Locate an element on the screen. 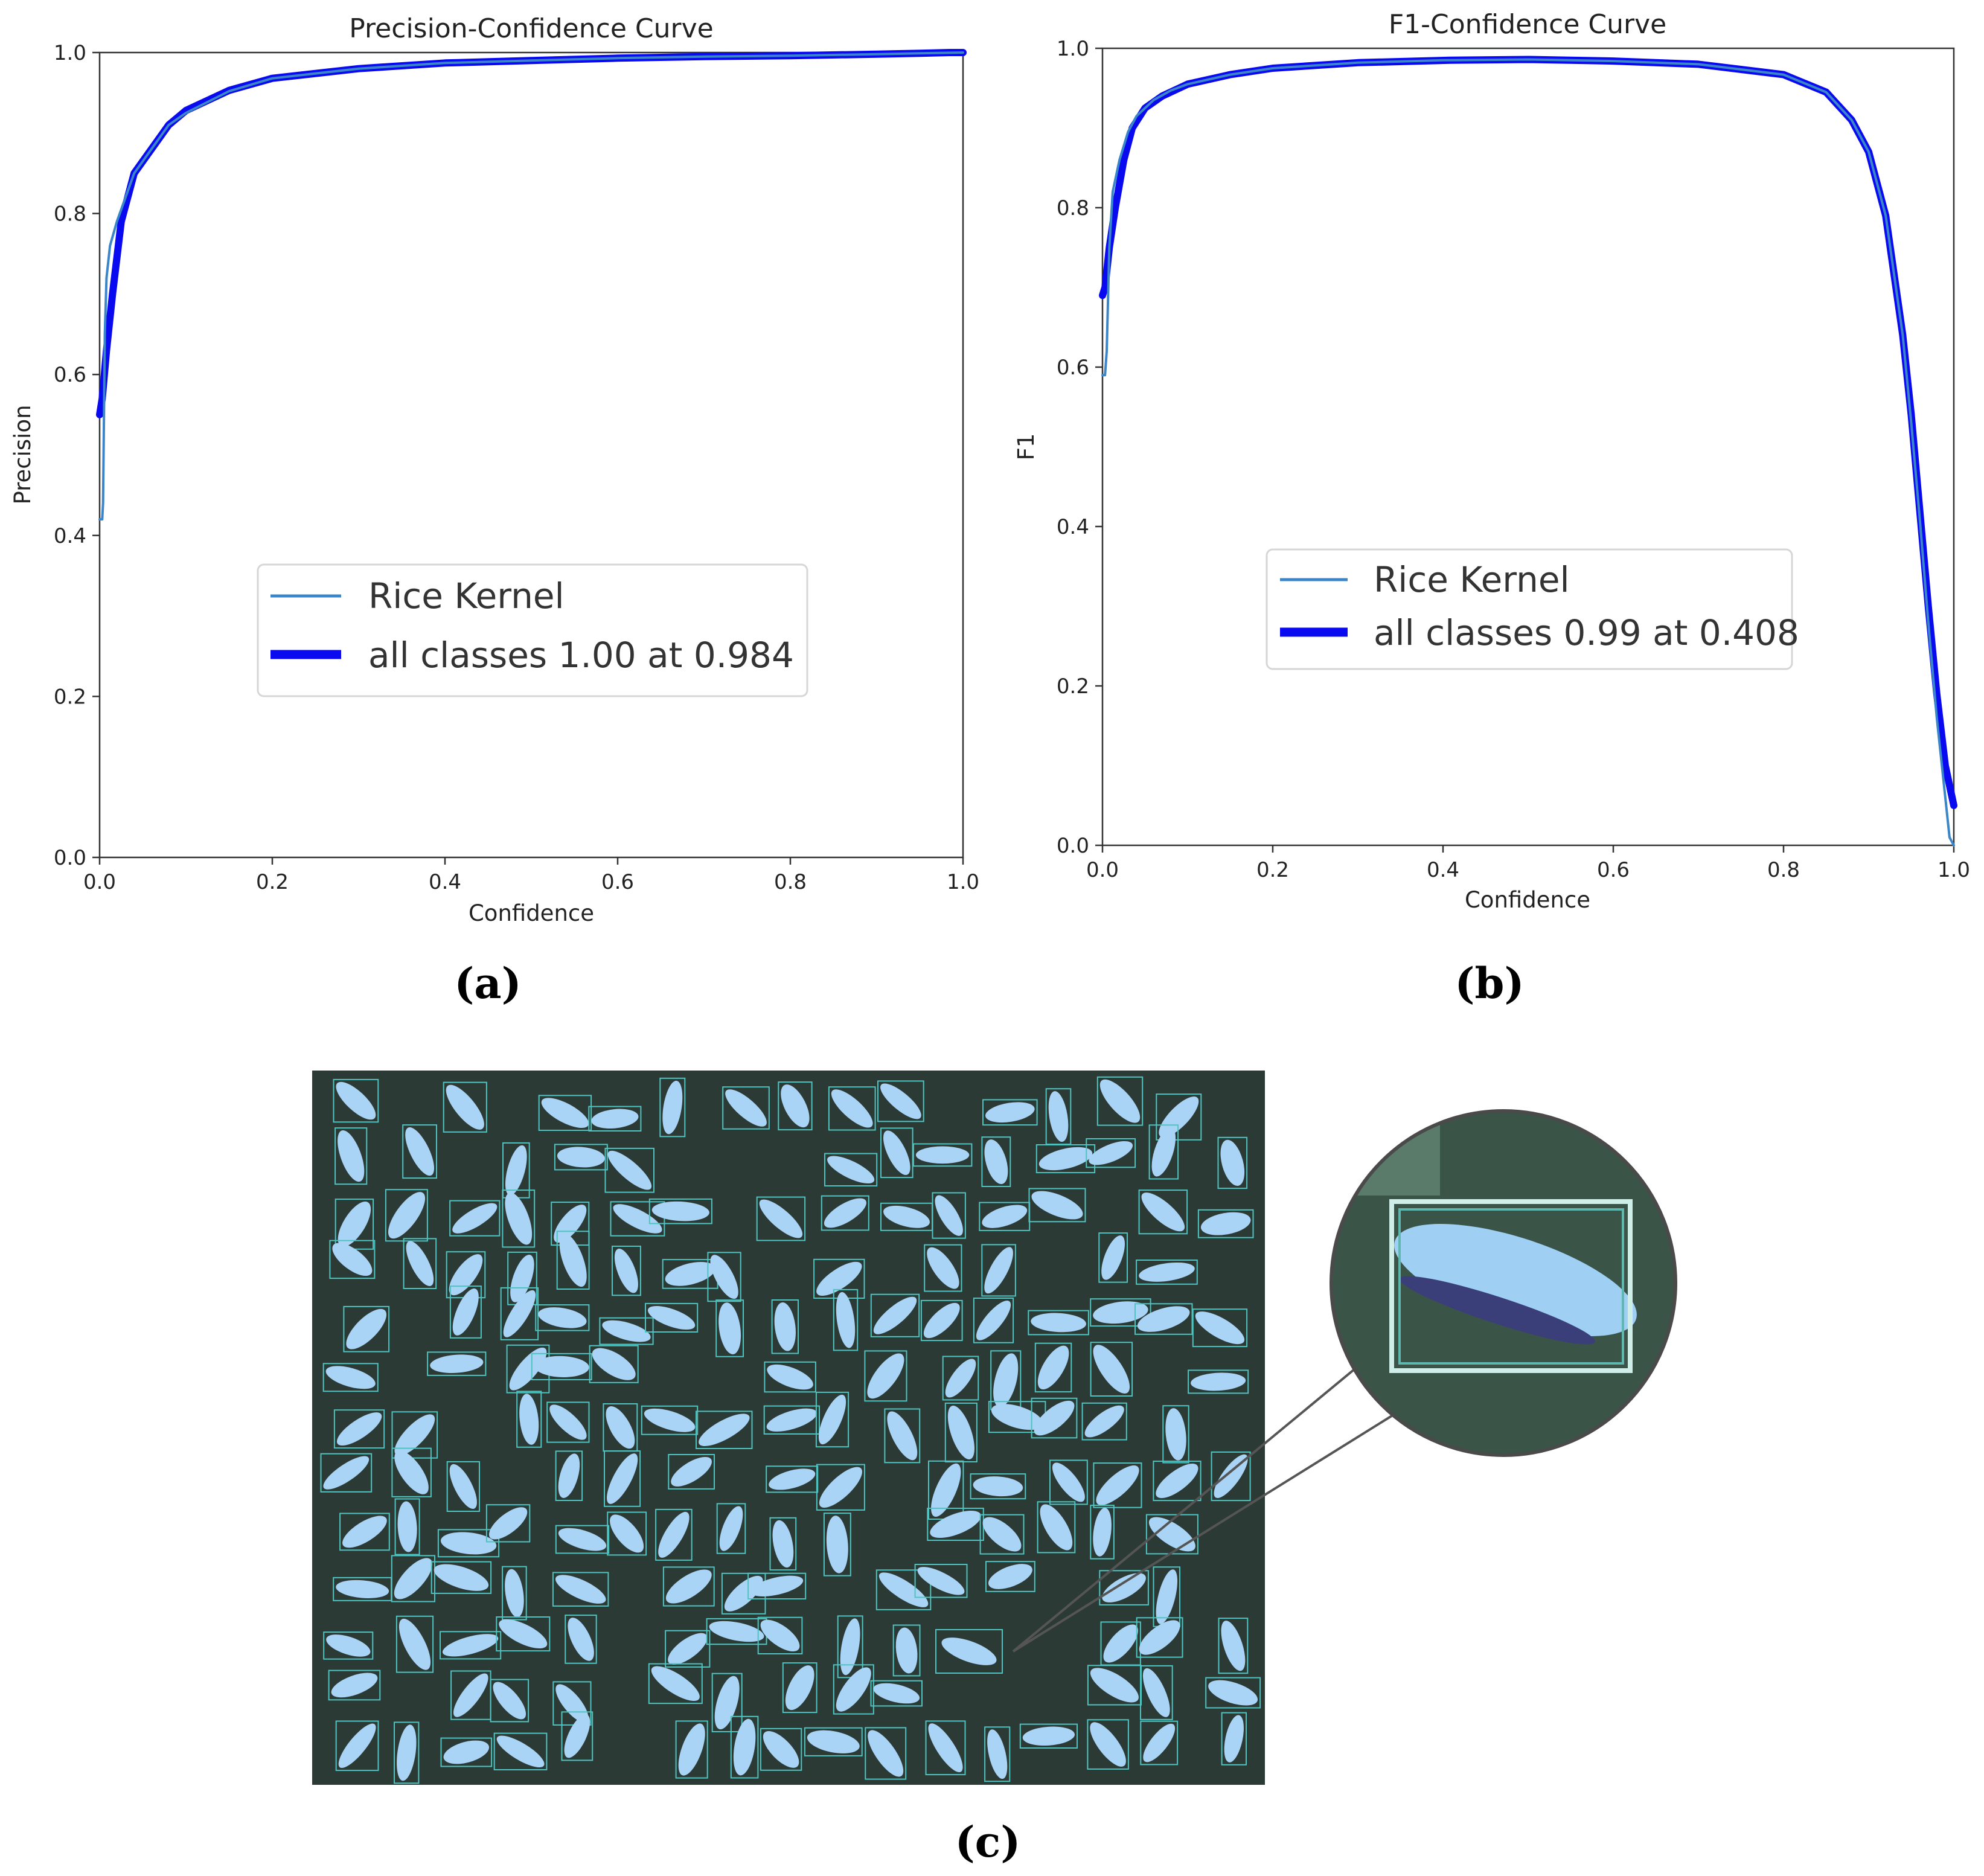 This screenshot has width=1984, height=1876. legend-label-all-classes: all classes 0.99 at 0.408 is located at coordinates (1586, 632).